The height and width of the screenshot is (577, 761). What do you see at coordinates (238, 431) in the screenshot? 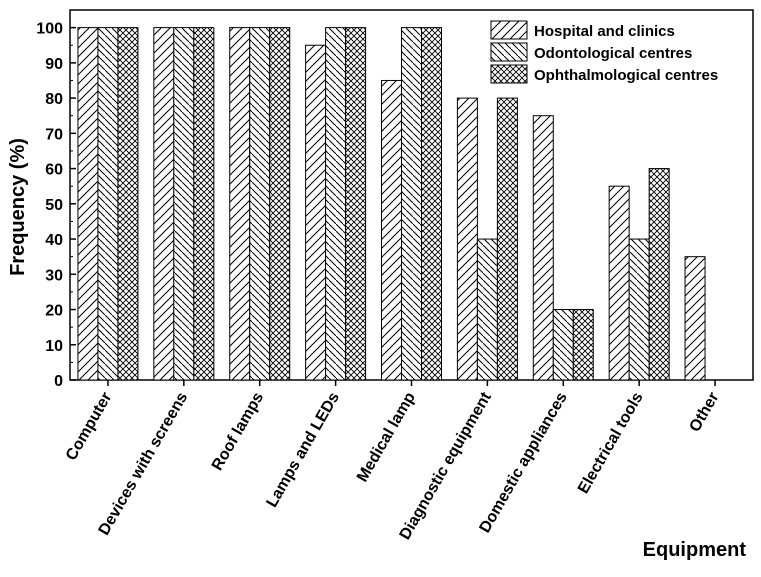
I see `x-tick-label: Roof lamps` at bounding box center [238, 431].